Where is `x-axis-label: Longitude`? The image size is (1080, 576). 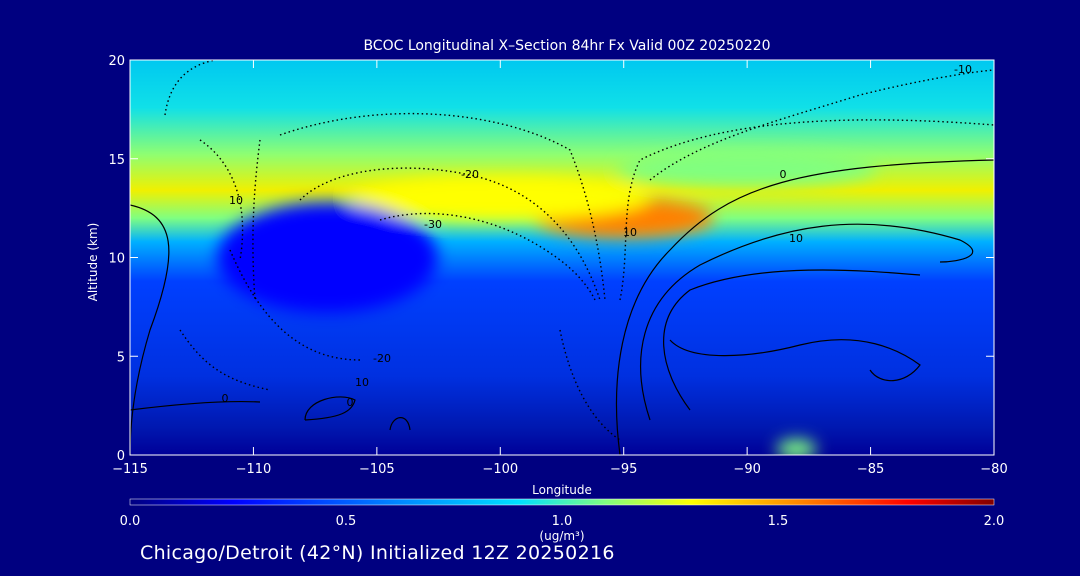
x-axis-label: Longitude is located at coordinates (562, 490).